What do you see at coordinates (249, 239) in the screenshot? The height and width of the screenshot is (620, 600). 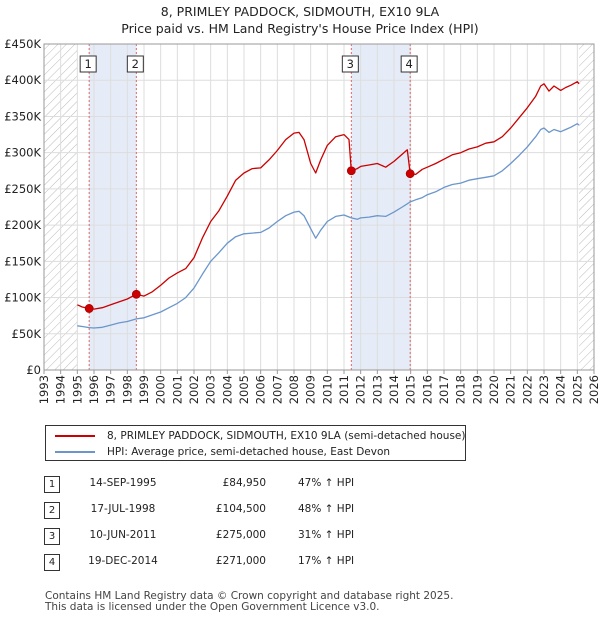 I see `sale-dots` at bounding box center [249, 239].